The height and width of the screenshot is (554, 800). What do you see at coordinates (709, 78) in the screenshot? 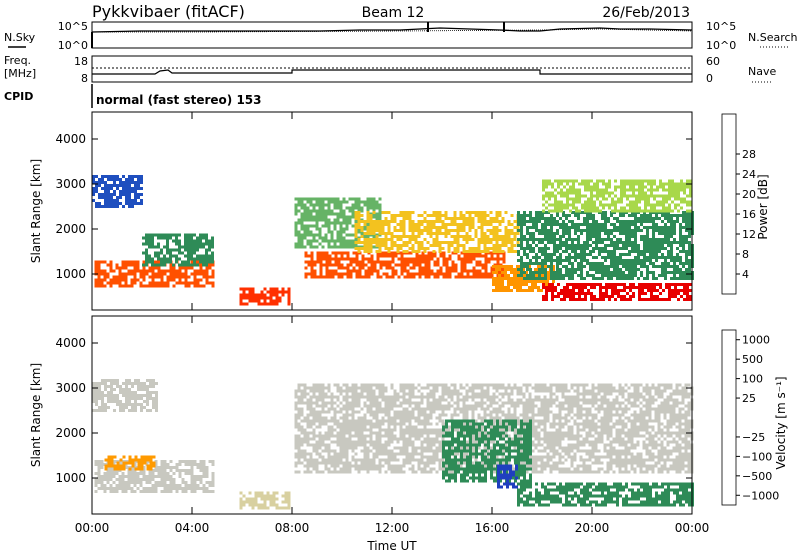
I see `nave-tick: 0` at bounding box center [709, 78].